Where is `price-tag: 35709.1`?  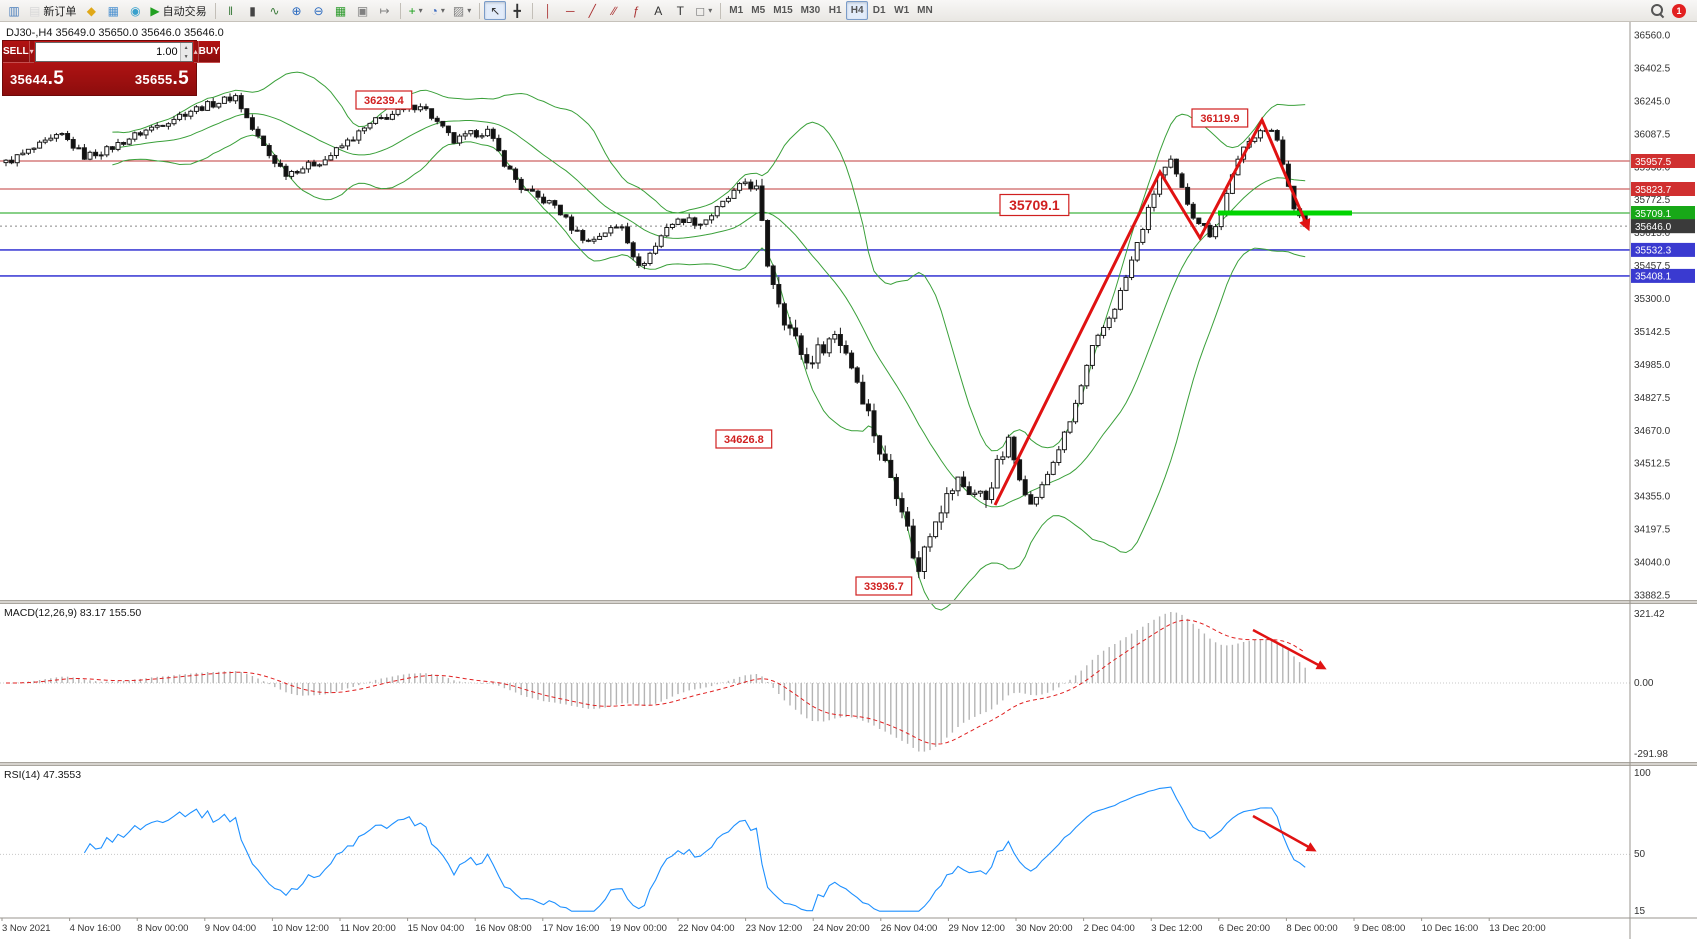 price-tag: 35709.1 is located at coordinates (1663, 213).